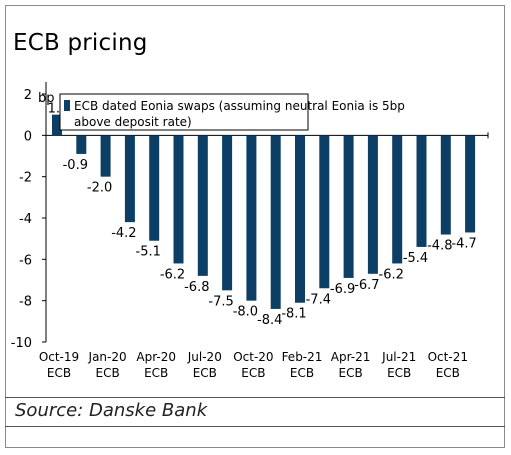 The width and height of the screenshot is (511, 455). What do you see at coordinates (302, 357) in the screenshot?
I see `x-tick-label: Feb-21` at bounding box center [302, 357].